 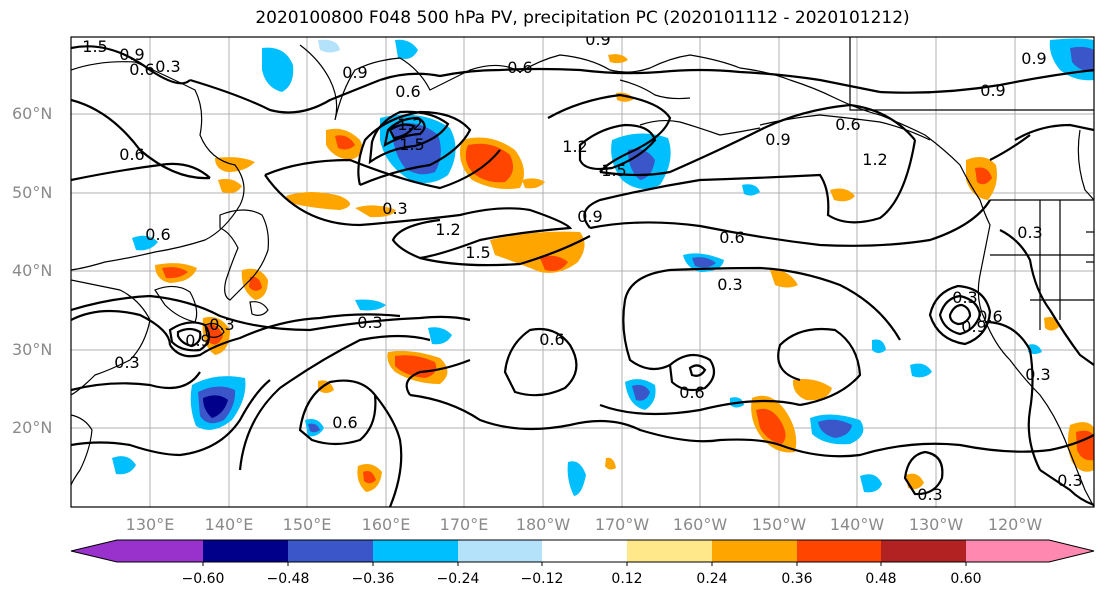 I want to click on lat-label: 30°N, so click(x=32, y=349).